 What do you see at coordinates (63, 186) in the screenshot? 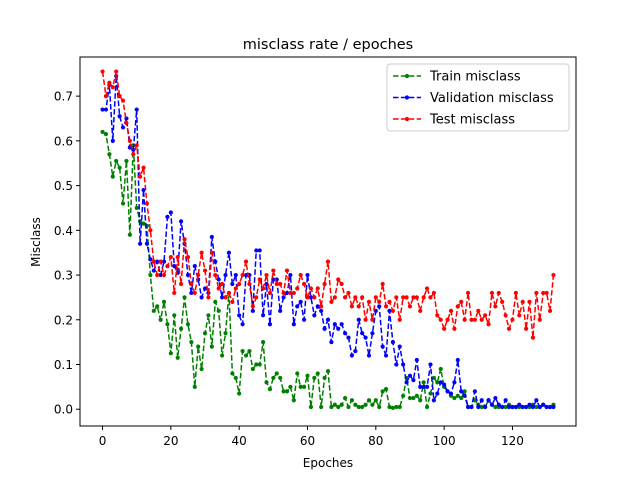
I see `y-tick-label: 0.5` at bounding box center [63, 186].